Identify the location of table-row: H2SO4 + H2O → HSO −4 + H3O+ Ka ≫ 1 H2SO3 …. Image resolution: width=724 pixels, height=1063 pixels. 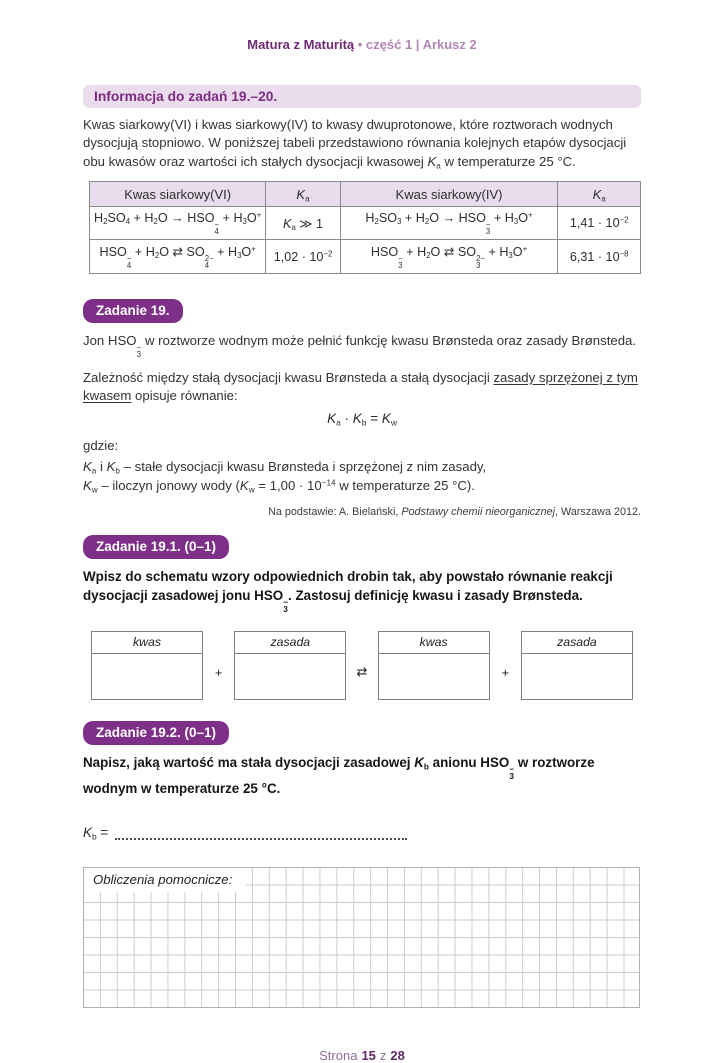
(364, 223).